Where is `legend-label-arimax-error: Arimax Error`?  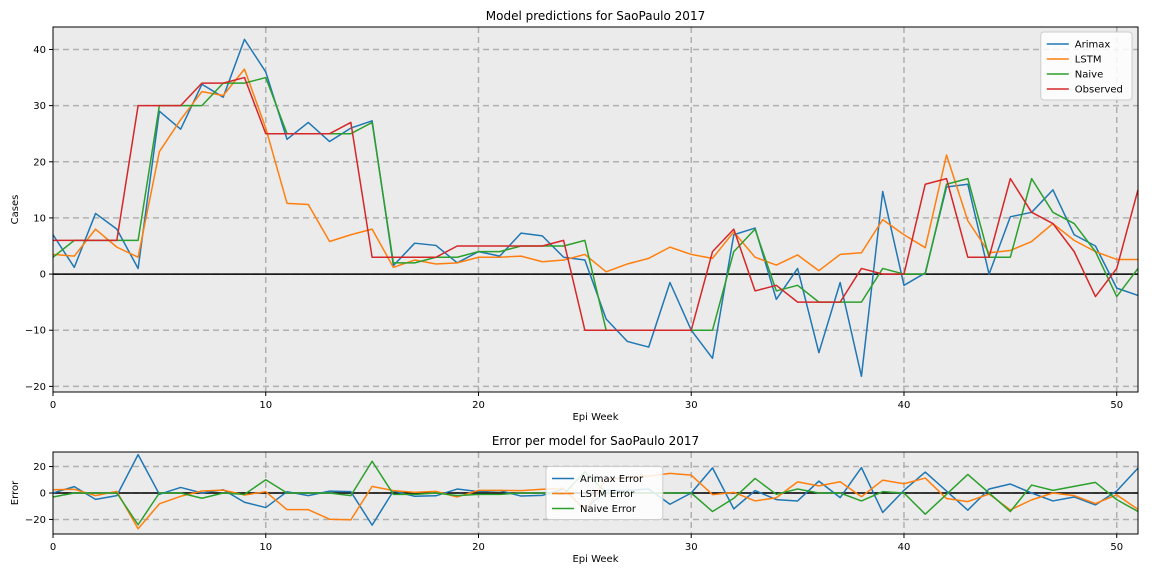
legend-label-arimax-error: Arimax Error is located at coordinates (612, 479).